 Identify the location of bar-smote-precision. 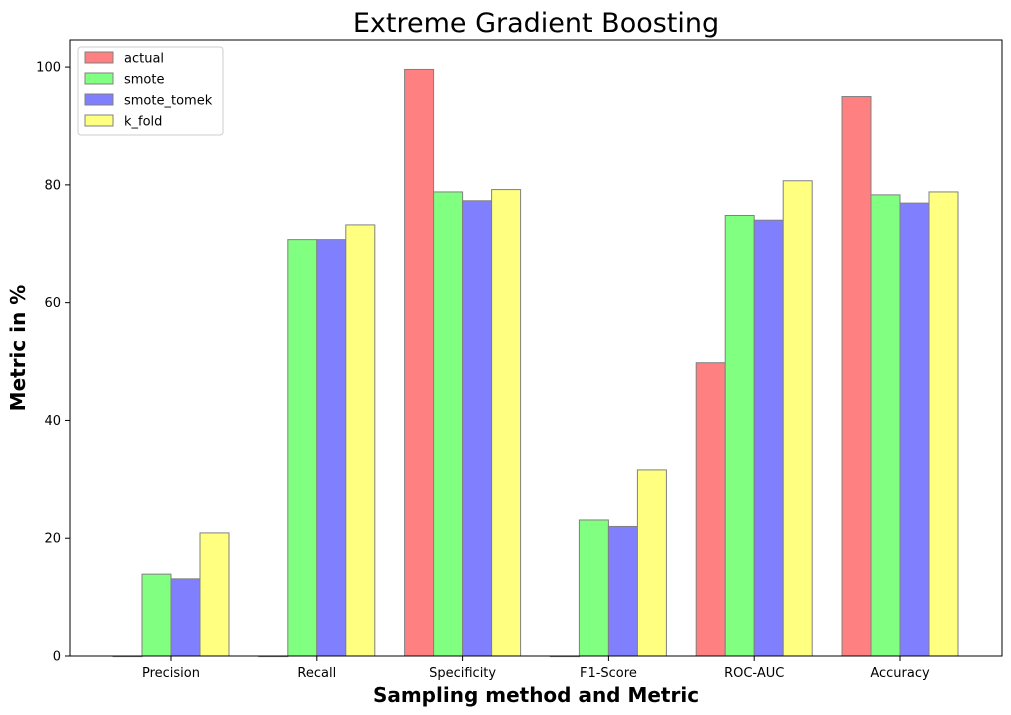
(156, 615).